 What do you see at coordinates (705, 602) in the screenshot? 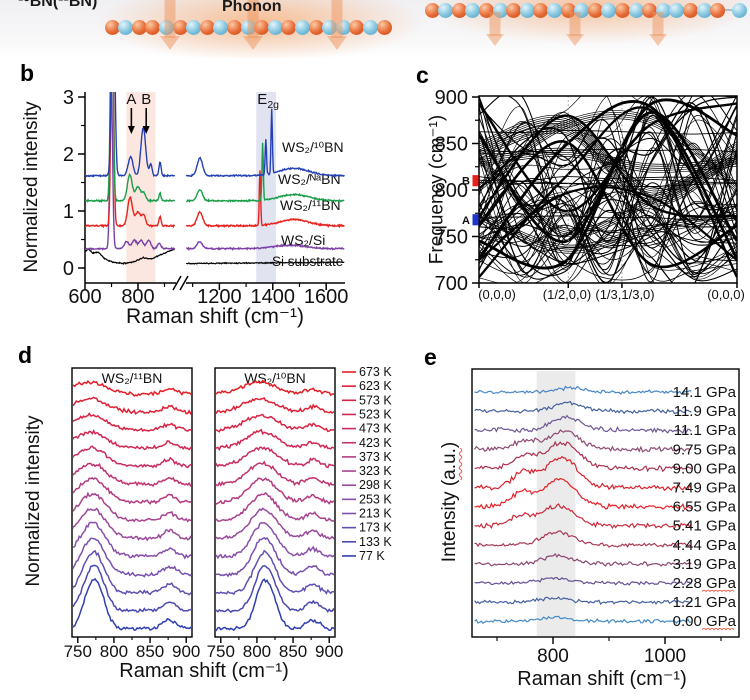
I see `pressure-label: 1.21 GPa` at bounding box center [705, 602].